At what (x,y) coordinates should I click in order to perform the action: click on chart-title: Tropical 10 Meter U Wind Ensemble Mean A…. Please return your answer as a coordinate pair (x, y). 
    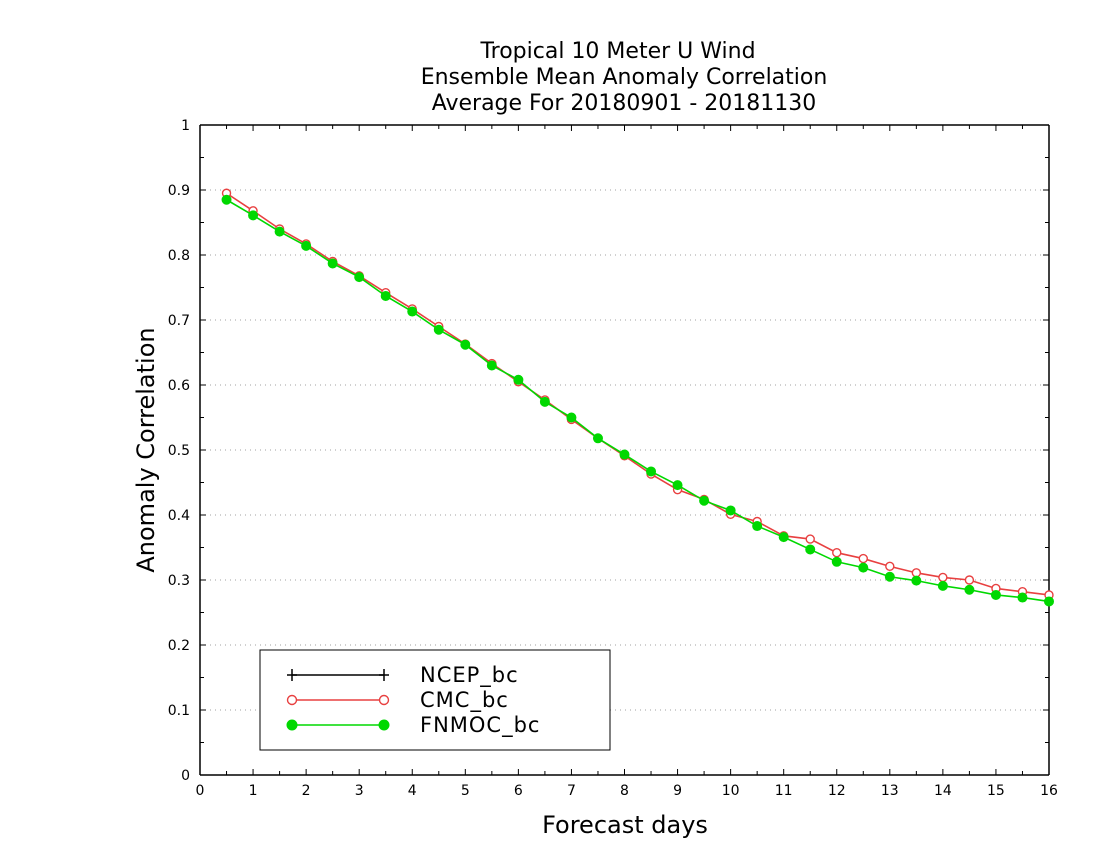
    Looking at the image, I should click on (624, 77).